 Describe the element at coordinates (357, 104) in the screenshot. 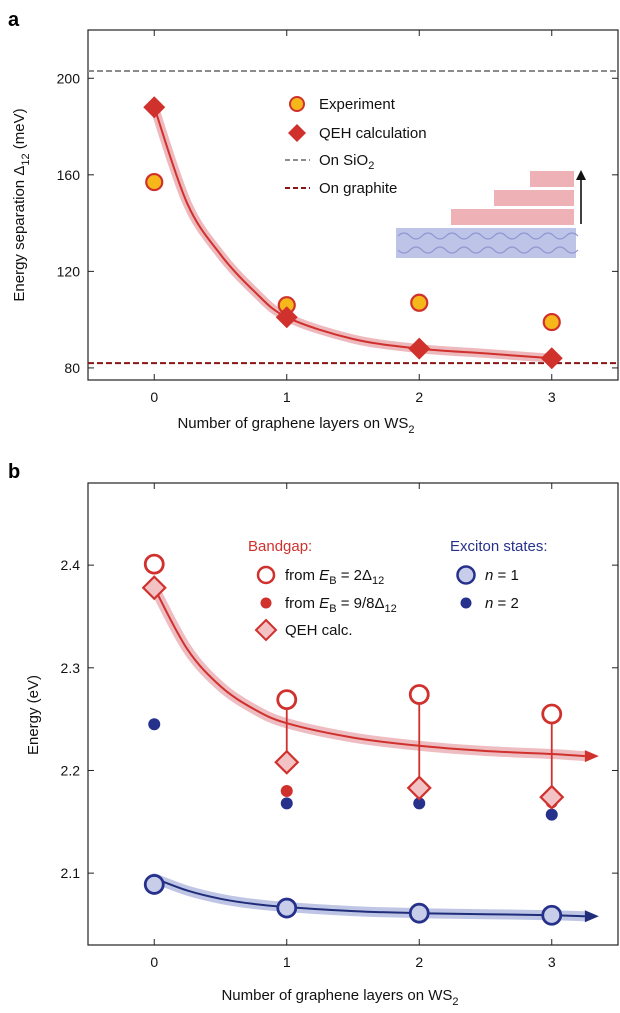

I see `legend-experiment-label: Experiment` at that location.